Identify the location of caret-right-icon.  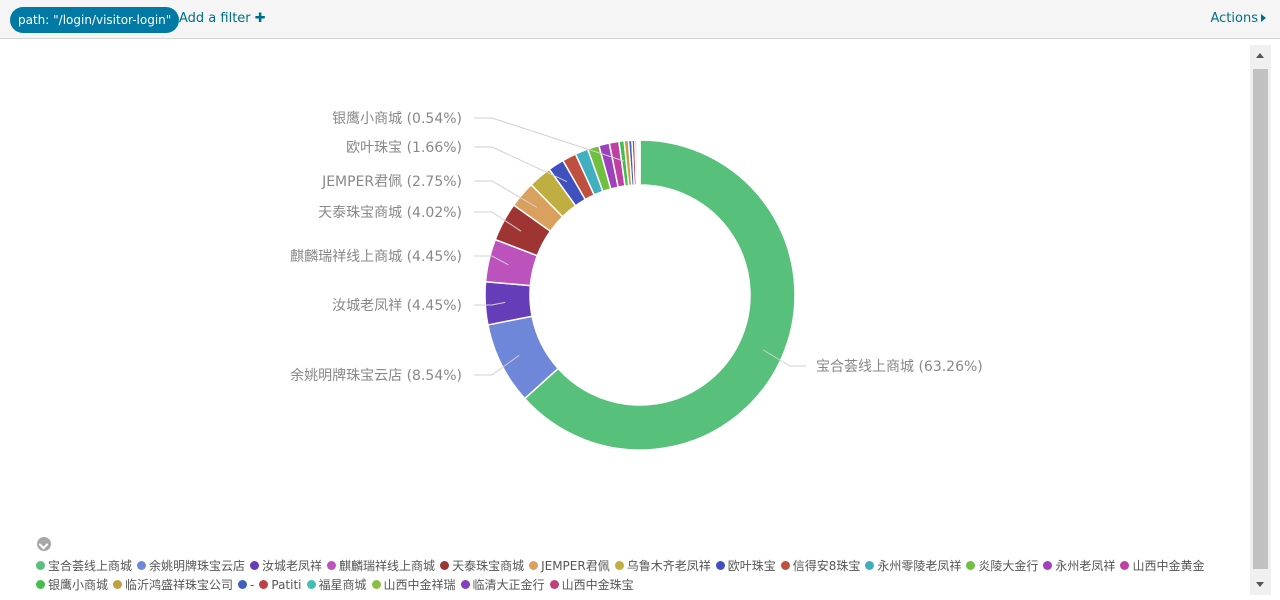
(1263, 18).